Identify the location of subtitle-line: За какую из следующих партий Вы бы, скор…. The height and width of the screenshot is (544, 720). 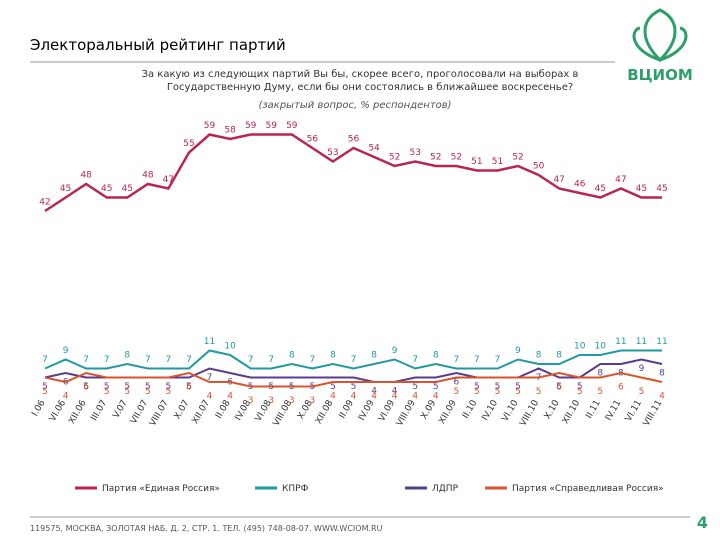
(360, 74).